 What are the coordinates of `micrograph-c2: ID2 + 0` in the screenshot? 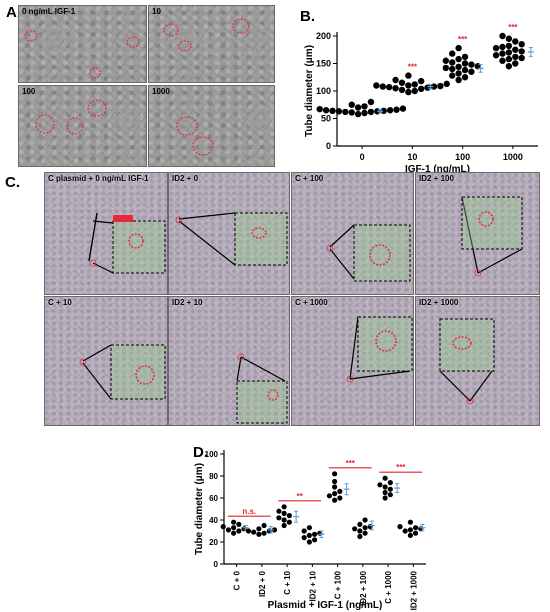 It's located at (229, 233).